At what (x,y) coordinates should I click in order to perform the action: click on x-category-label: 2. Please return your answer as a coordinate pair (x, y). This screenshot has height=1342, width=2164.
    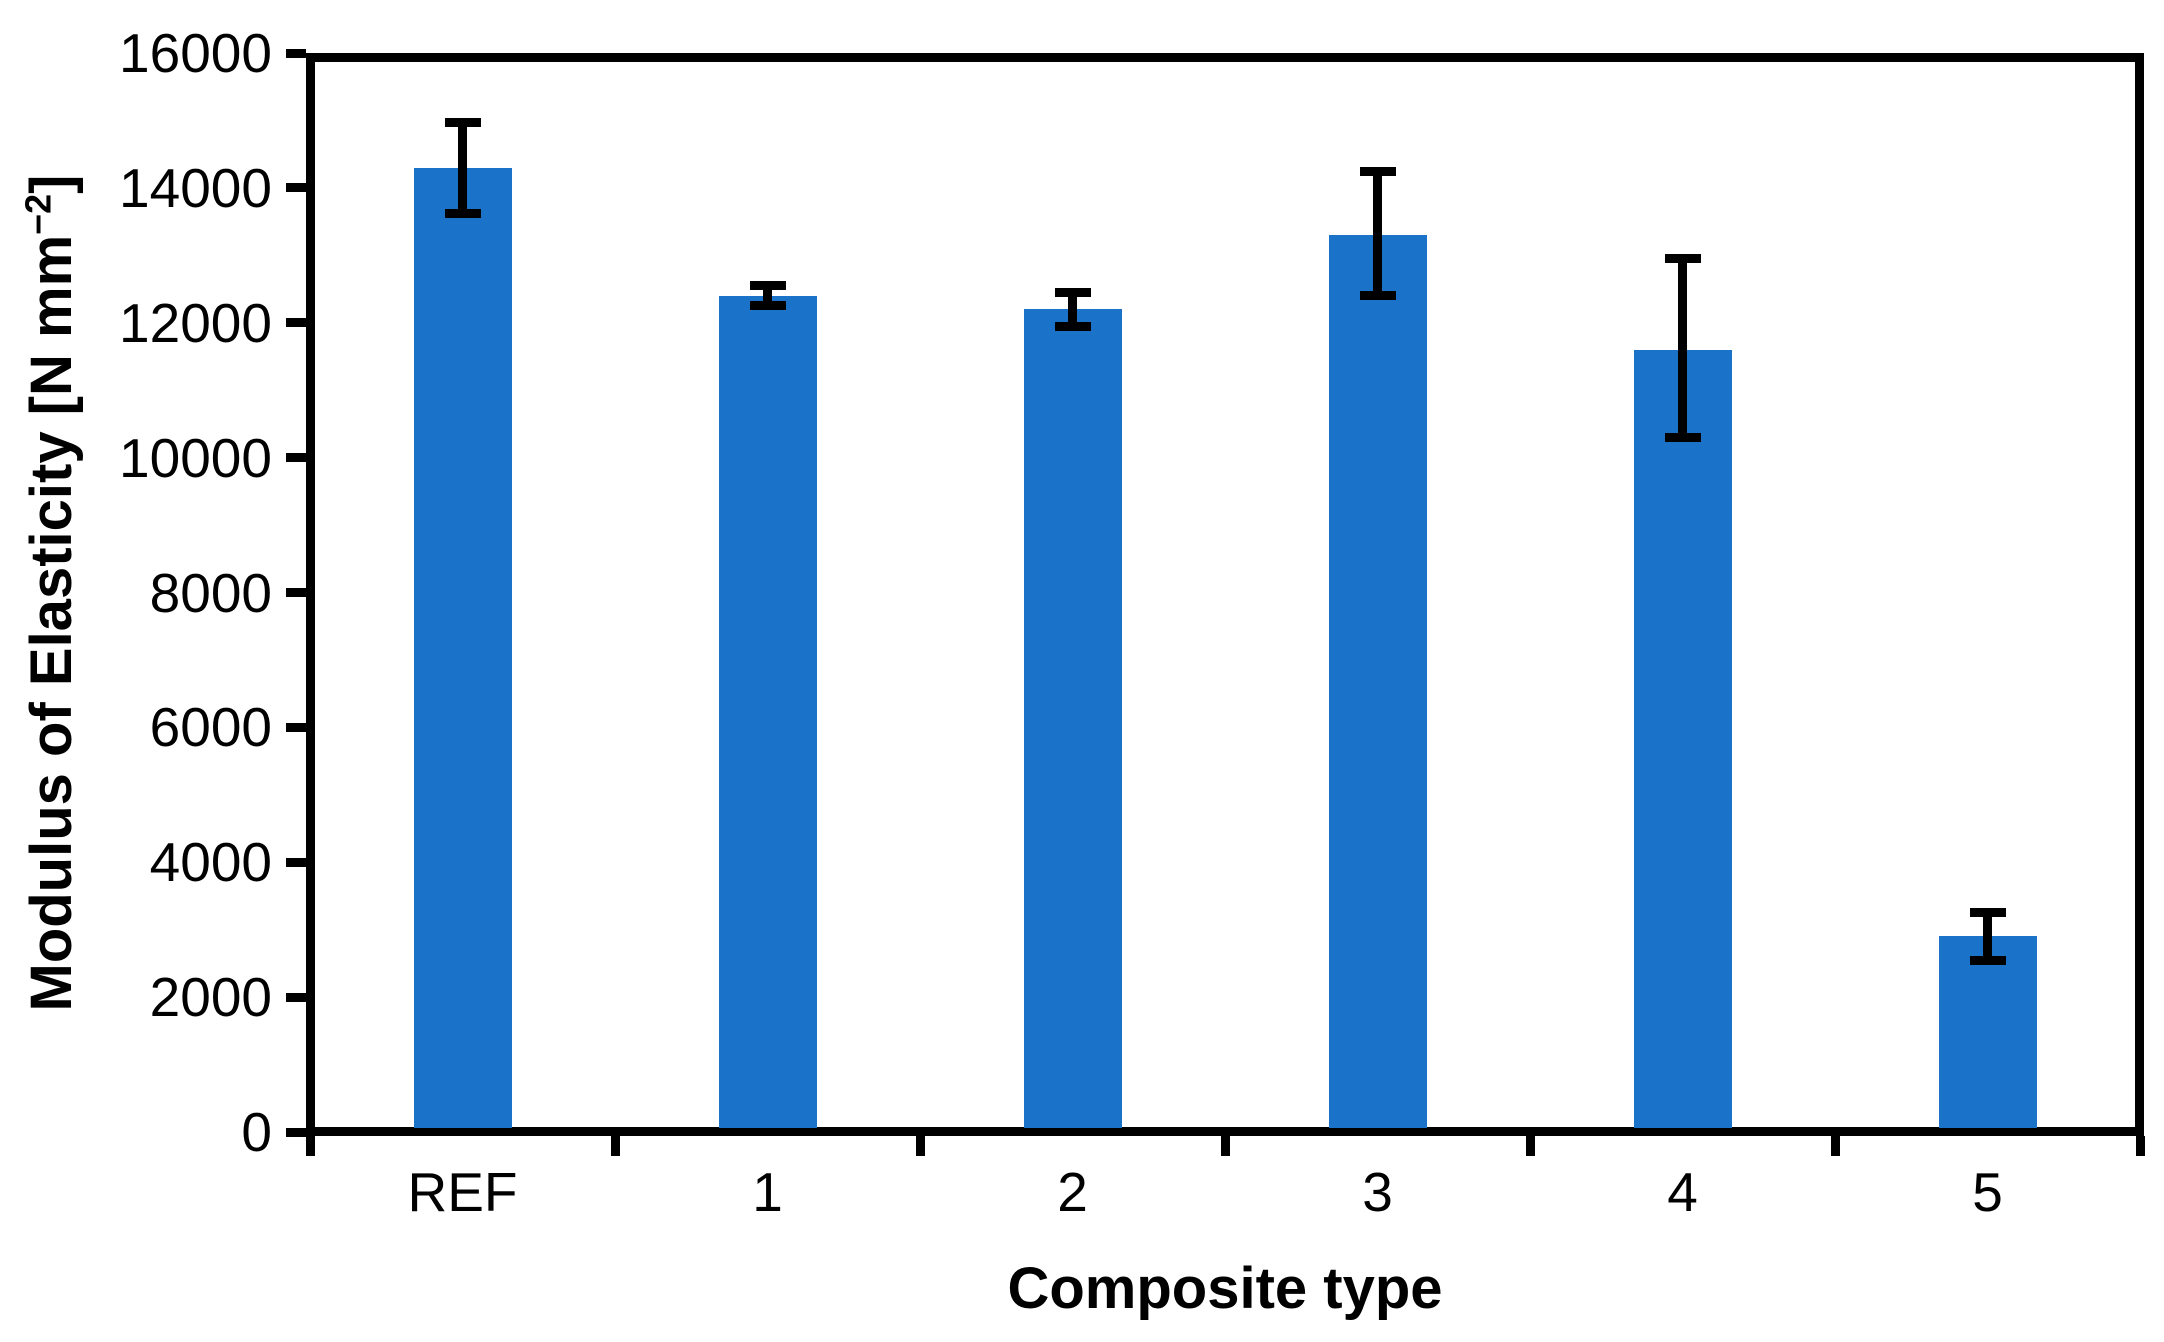
    Looking at the image, I should click on (1072, 1192).